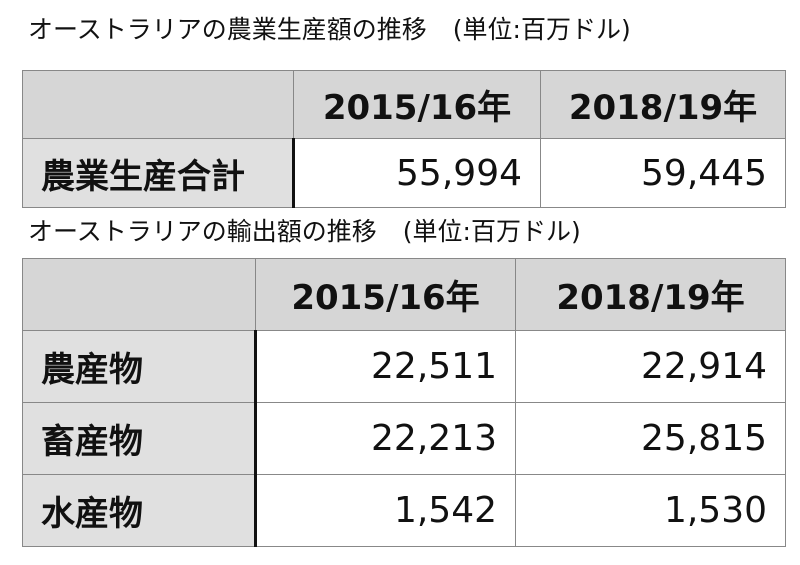  What do you see at coordinates (227, 29) in the screenshot?
I see `title-text: オーストラリアの農業生産額の推移` at bounding box center [227, 29].